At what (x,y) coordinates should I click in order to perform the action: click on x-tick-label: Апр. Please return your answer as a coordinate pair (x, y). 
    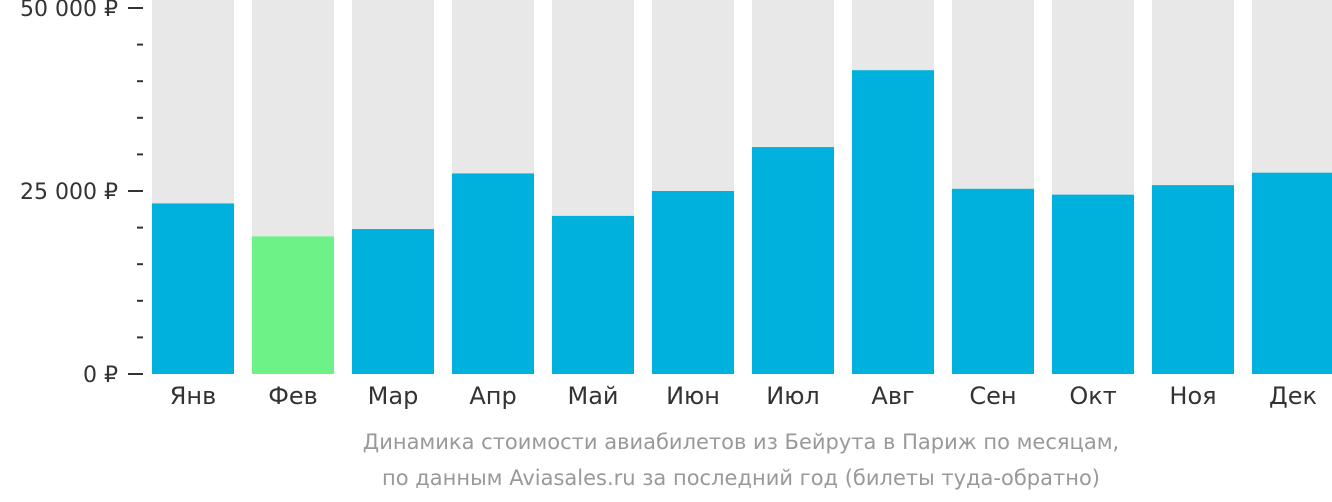
    Looking at the image, I should click on (492, 396).